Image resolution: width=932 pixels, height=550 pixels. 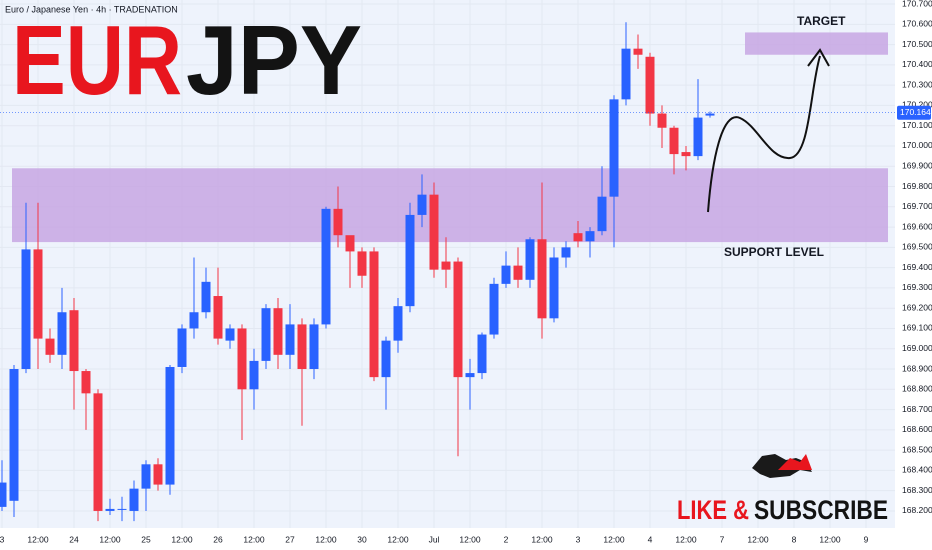 I want to click on y-tick-label: 168.900, so click(x=917, y=368).